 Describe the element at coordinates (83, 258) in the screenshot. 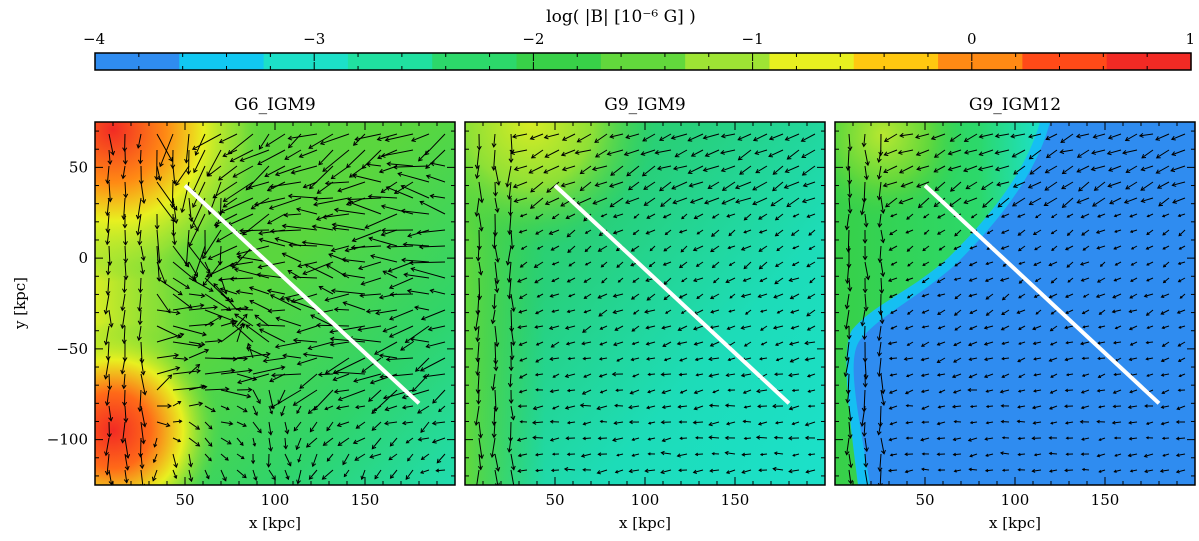

I see `y-tick-label: 0` at that location.